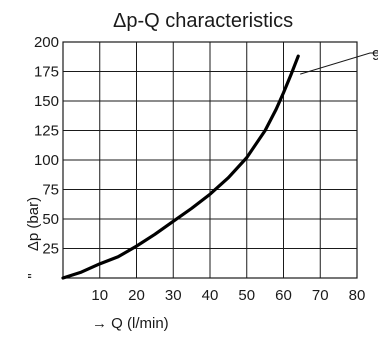 The width and height of the screenshot is (378, 341). Describe the element at coordinates (50, 219) in the screenshot. I see `y-tick-label: 50` at that location.